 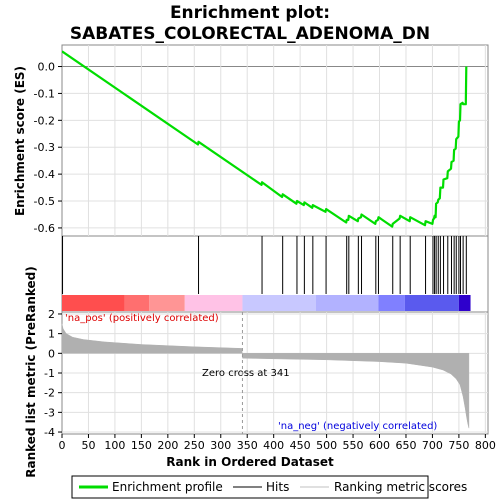 What do you see at coordinates (194, 445) in the screenshot?
I see `x-tick-label: 250` at bounding box center [194, 445].